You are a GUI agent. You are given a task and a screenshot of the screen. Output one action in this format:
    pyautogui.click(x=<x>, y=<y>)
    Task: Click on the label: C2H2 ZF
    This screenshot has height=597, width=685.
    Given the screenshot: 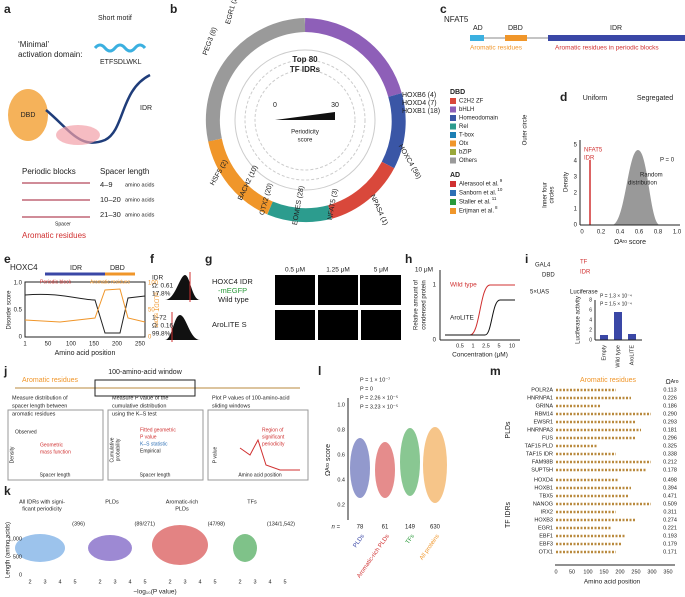 What is the action you would take?
    pyautogui.click(x=471, y=102)
    